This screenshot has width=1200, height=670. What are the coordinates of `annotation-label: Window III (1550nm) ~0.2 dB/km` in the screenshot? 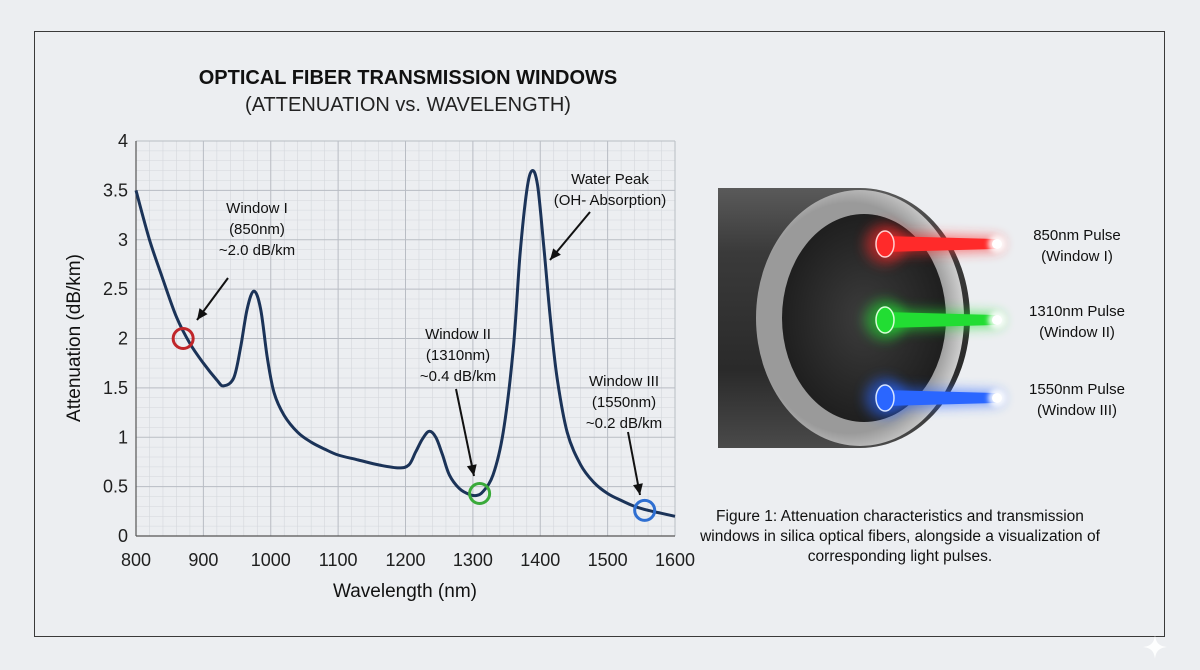 It's located at (624, 402).